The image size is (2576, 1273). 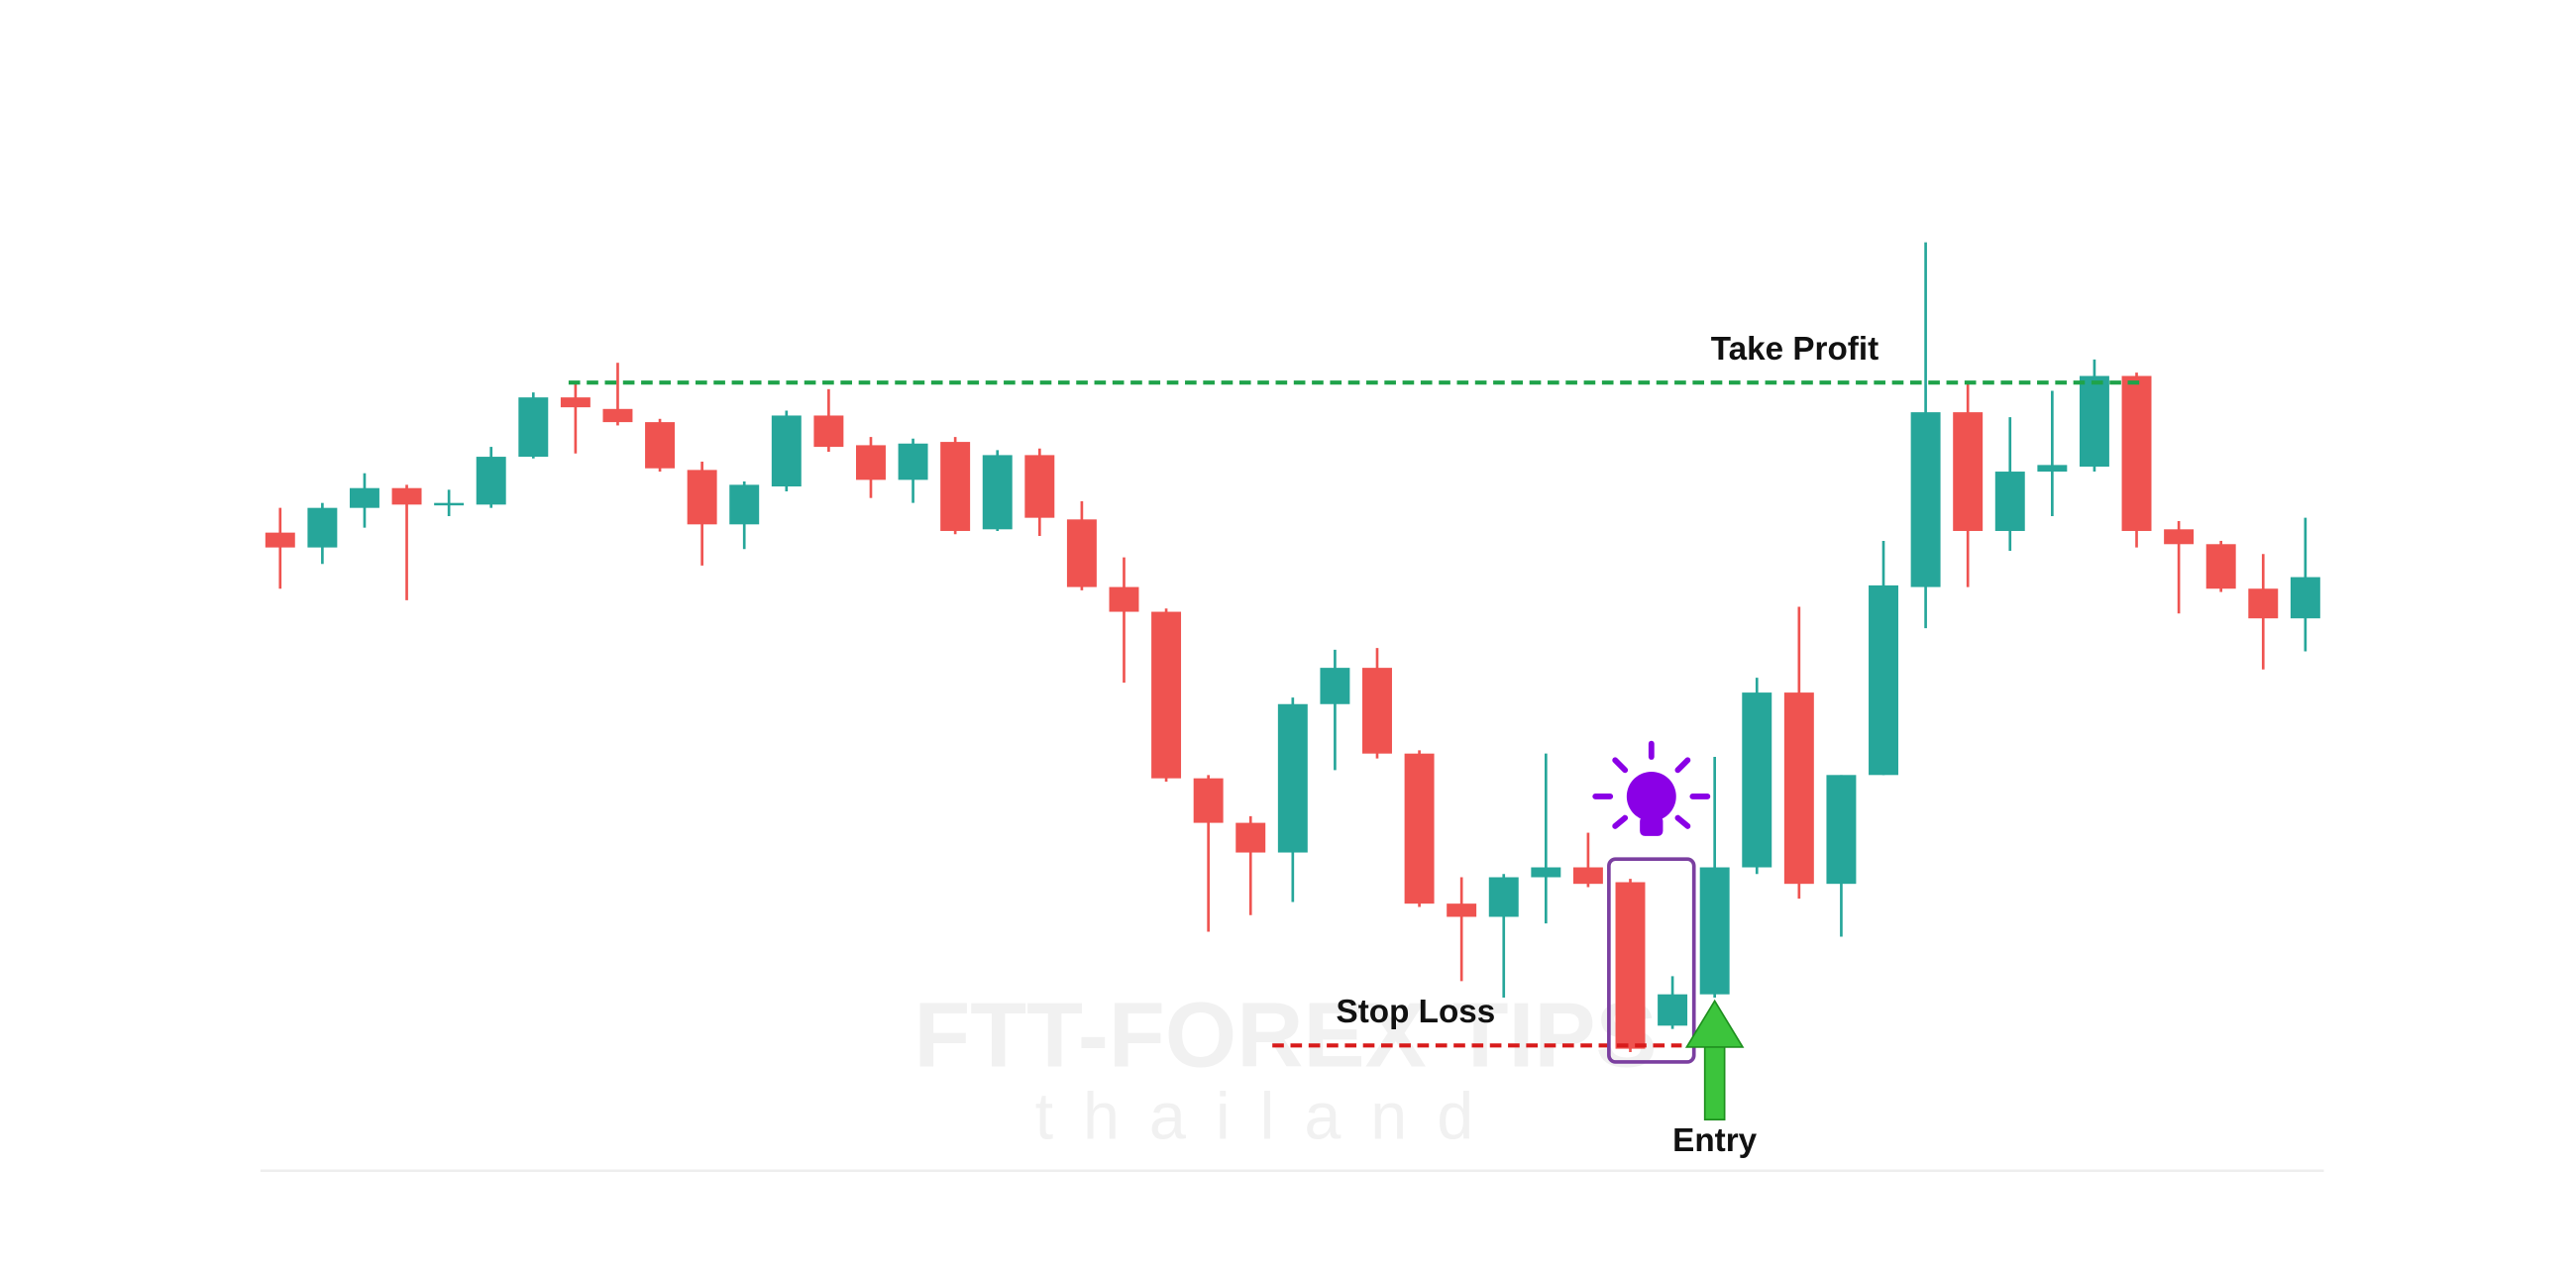 I want to click on pattern-box, so click(x=1651, y=961).